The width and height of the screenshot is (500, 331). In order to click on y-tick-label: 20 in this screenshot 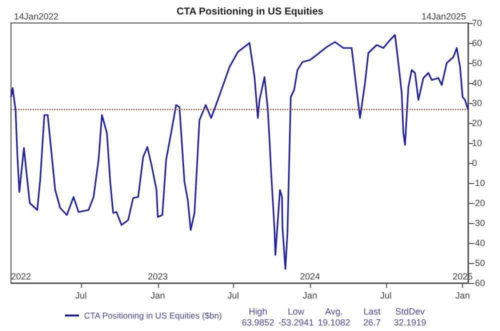, I will do `click(477, 123)`.